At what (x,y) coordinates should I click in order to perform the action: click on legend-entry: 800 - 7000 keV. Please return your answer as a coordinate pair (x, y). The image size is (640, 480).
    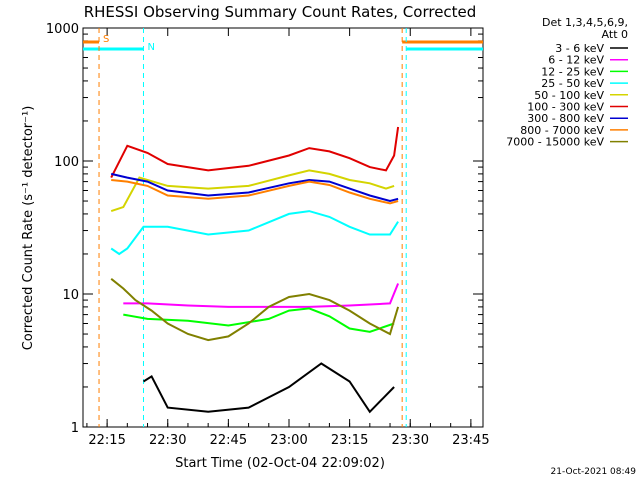
    Looking at the image, I should click on (562, 130).